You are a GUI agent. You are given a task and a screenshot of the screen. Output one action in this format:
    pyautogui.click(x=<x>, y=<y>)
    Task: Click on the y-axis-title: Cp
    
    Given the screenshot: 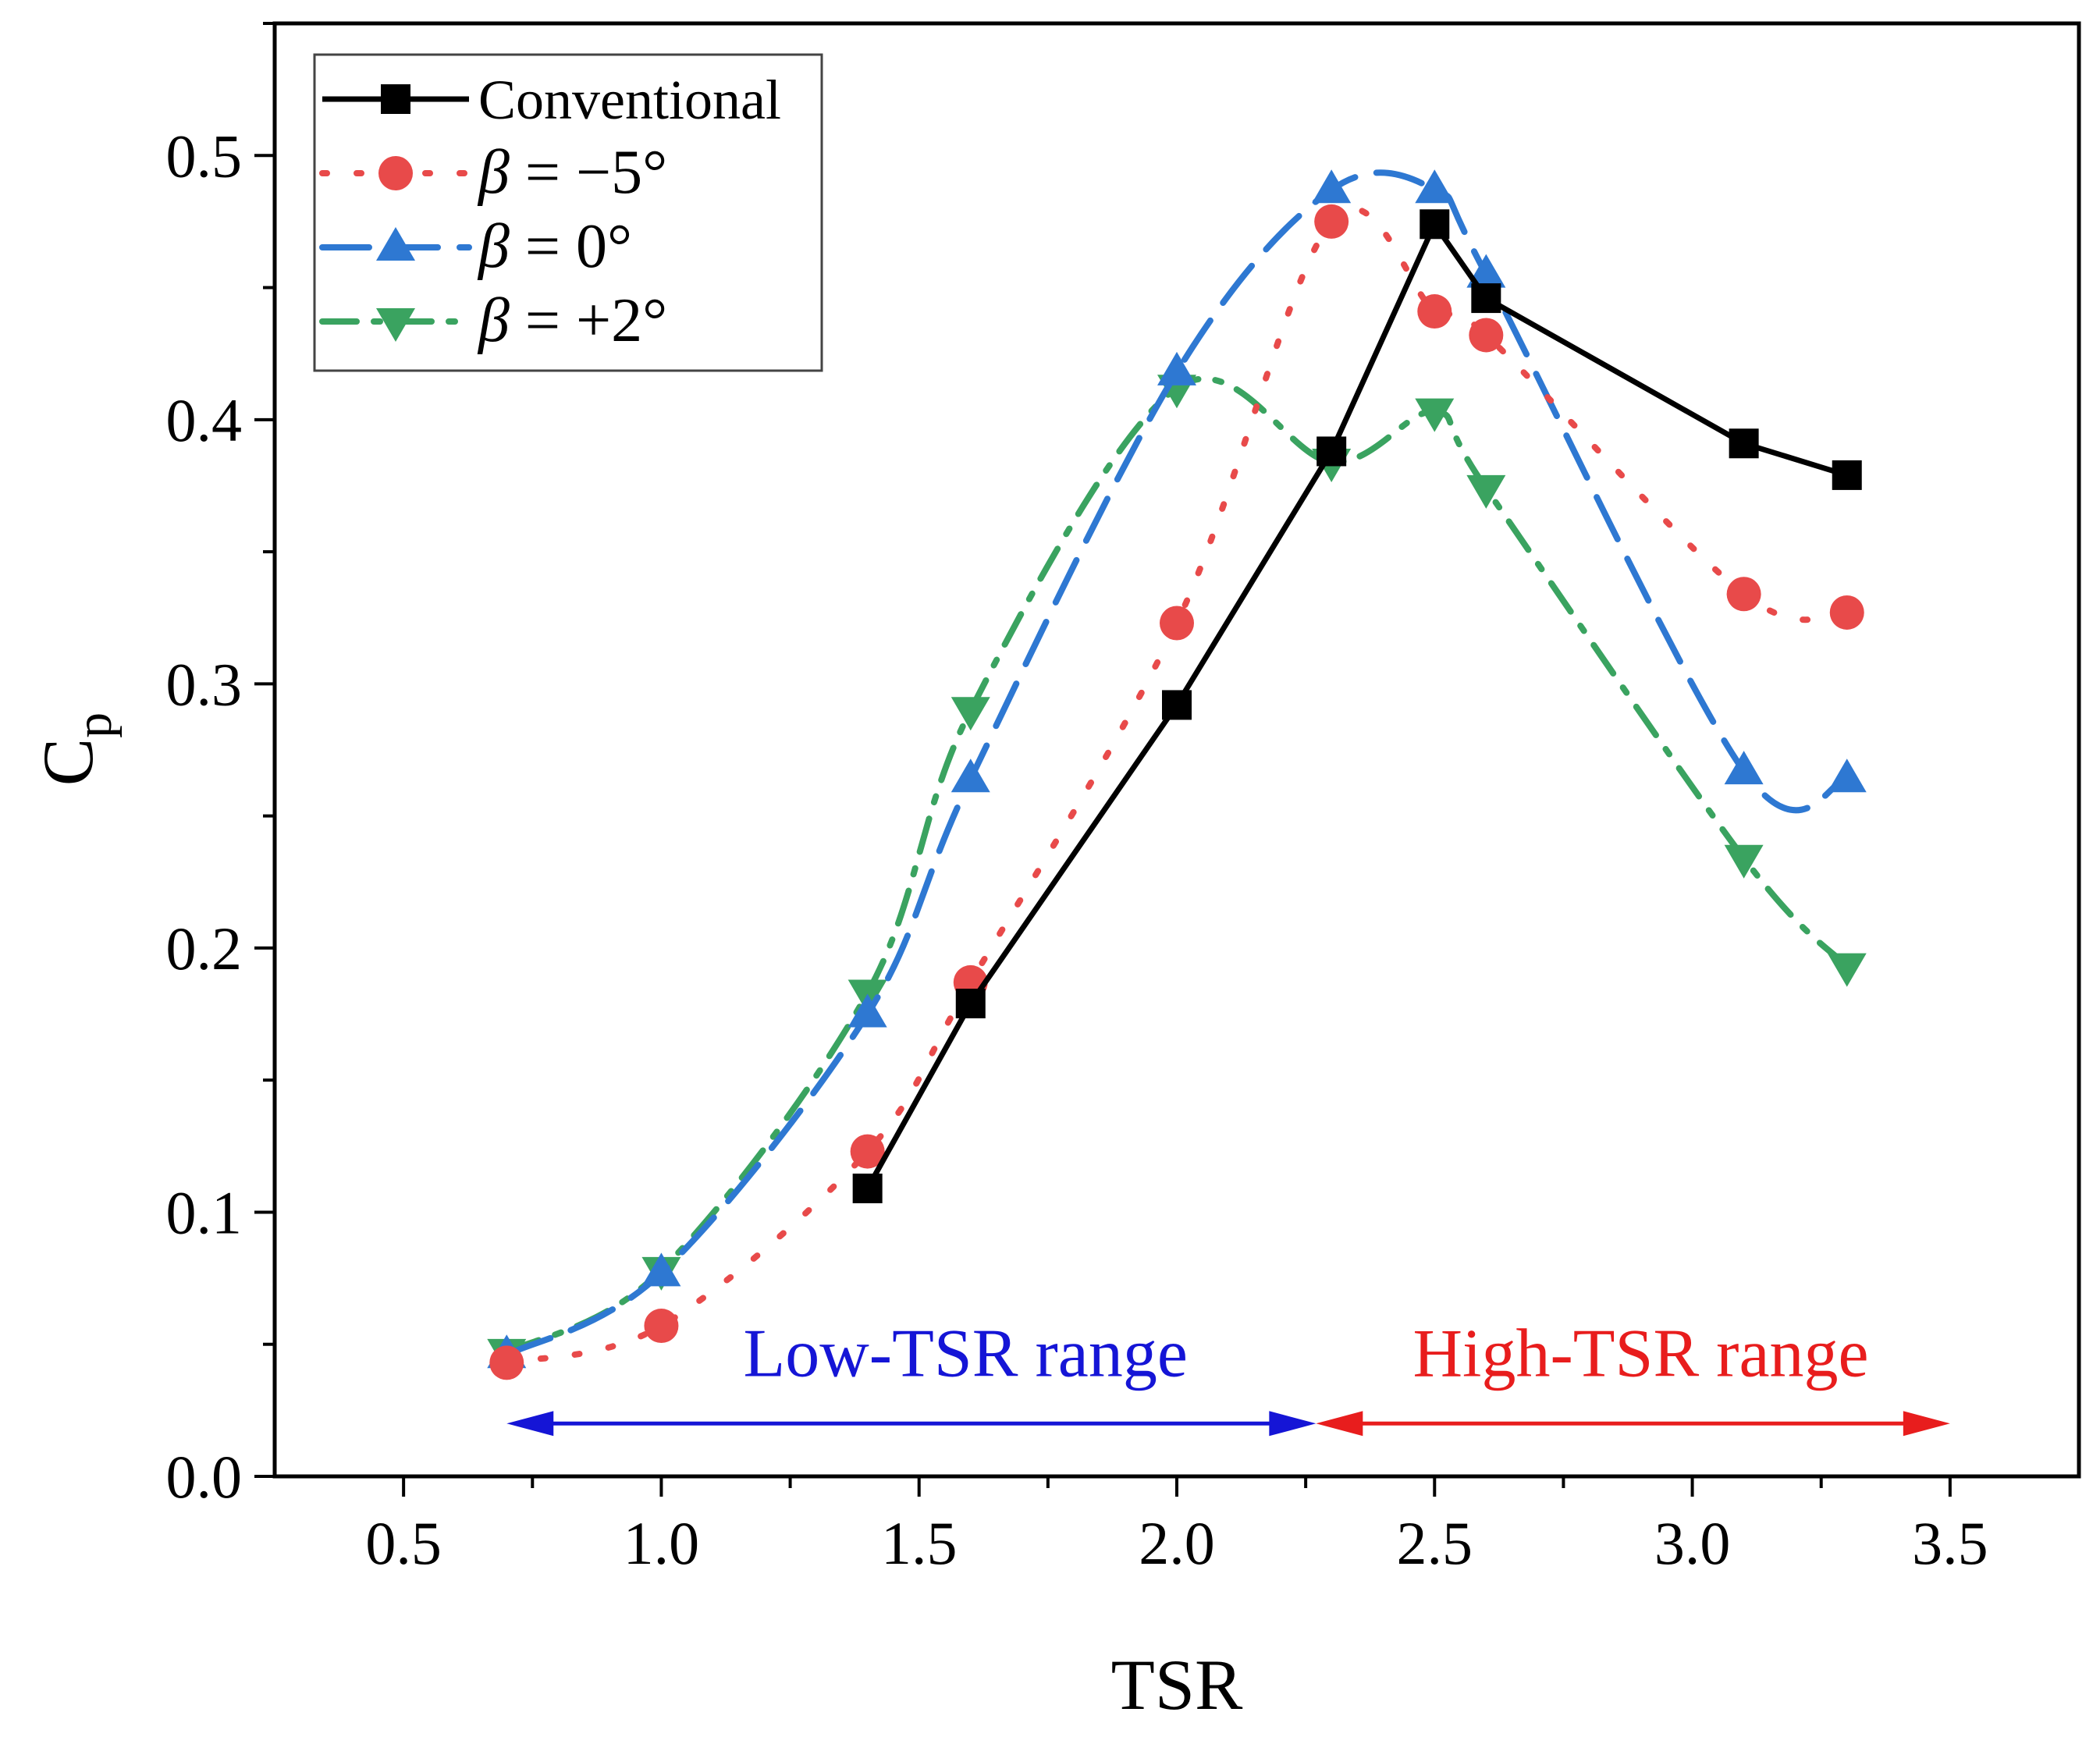 What is the action you would take?
    pyautogui.click(x=75, y=749)
    